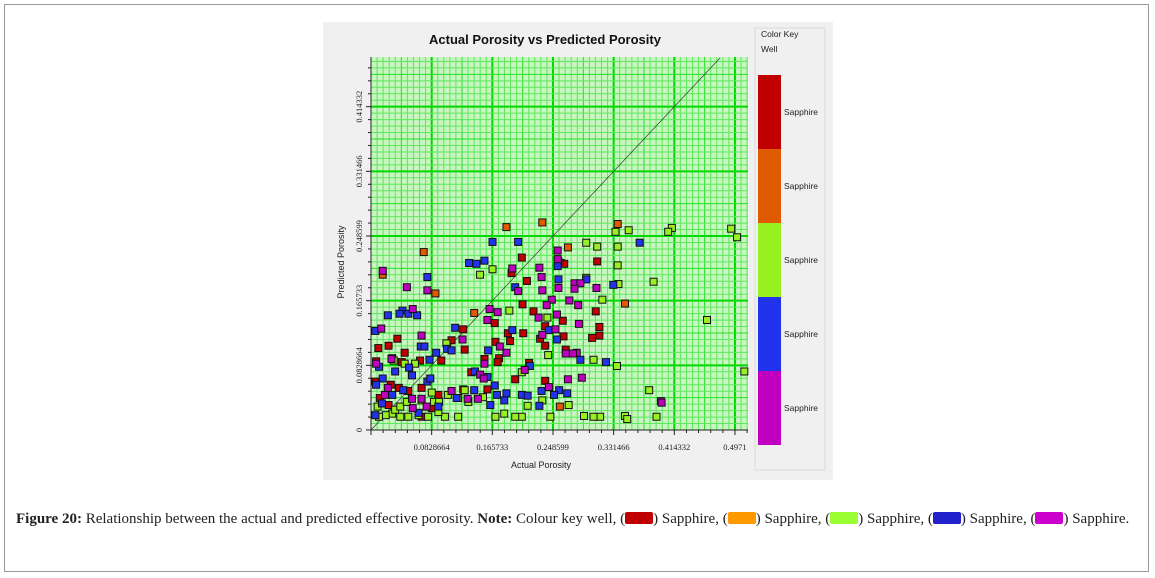 This screenshot has height=578, width=1155. I want to click on caption-swatch-item: () Sapphire,, so click(979, 519).